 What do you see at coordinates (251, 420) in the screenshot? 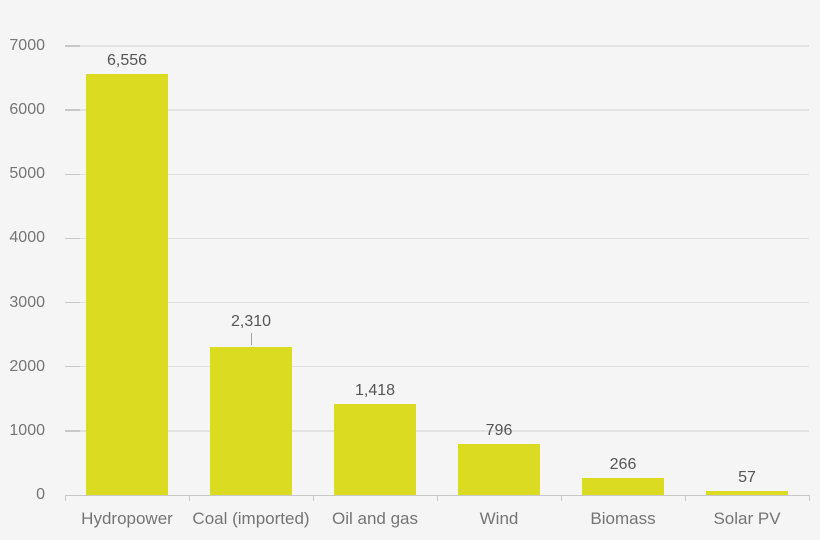
I see `bar-coal-imported` at bounding box center [251, 420].